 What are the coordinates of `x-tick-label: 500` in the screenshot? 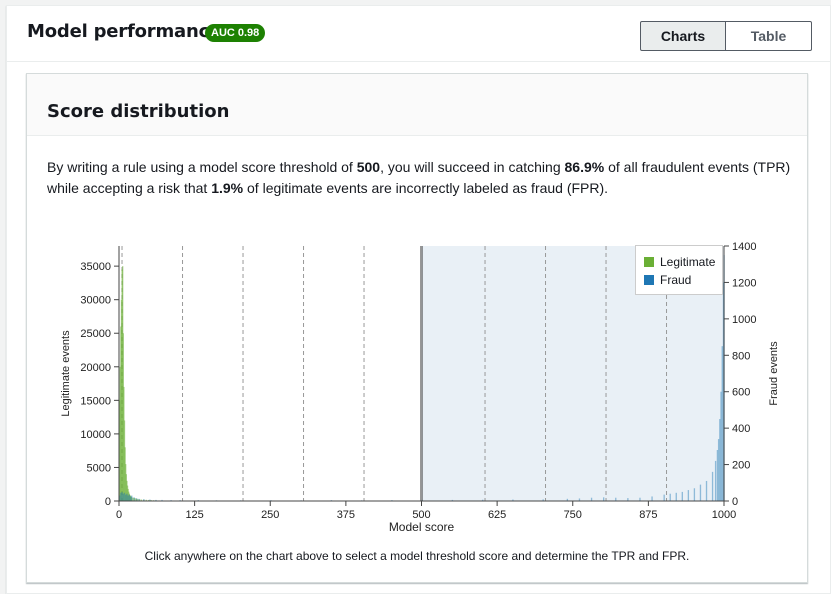 It's located at (421, 515).